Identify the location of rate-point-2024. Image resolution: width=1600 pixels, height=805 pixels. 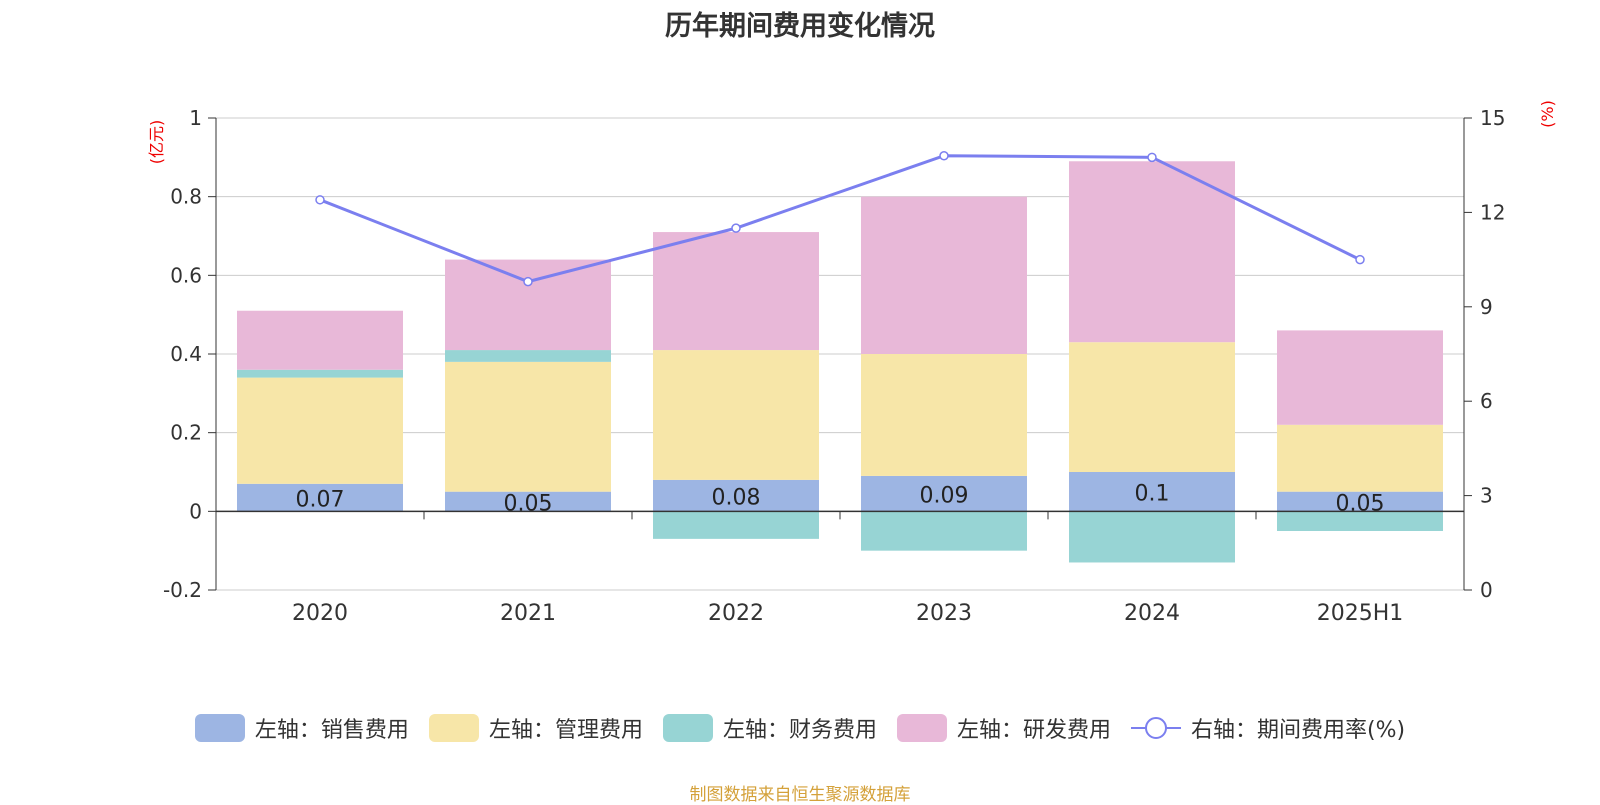
(1152, 157).